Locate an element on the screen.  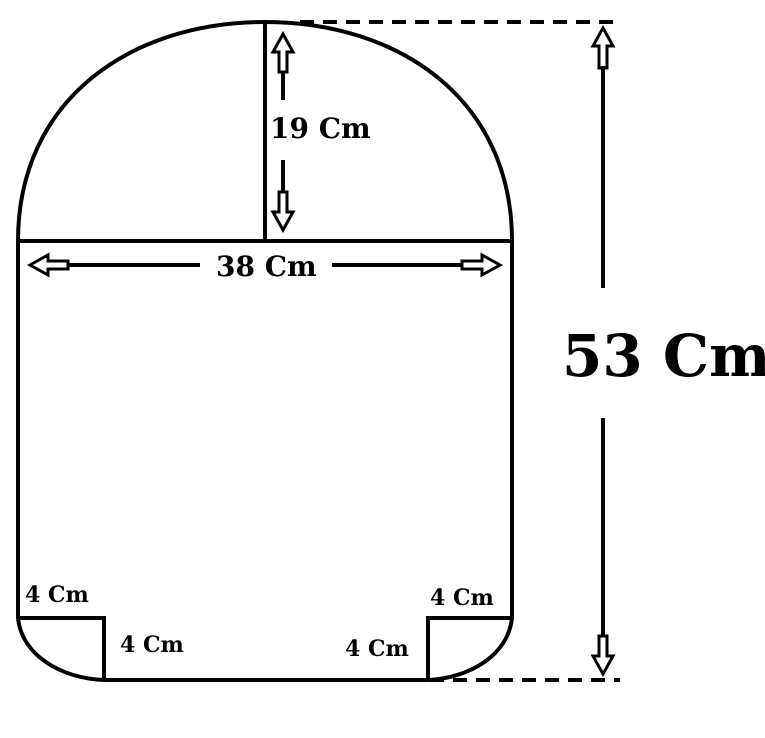
left-corner-horizontal-label: 4 Cm is located at coordinates (152, 645).